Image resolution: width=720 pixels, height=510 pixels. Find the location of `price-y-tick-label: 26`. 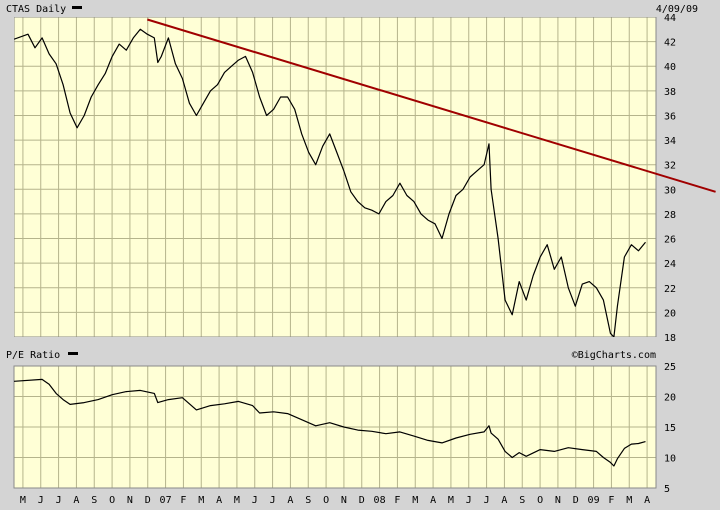

price-y-tick-label: 26 is located at coordinates (670, 240).